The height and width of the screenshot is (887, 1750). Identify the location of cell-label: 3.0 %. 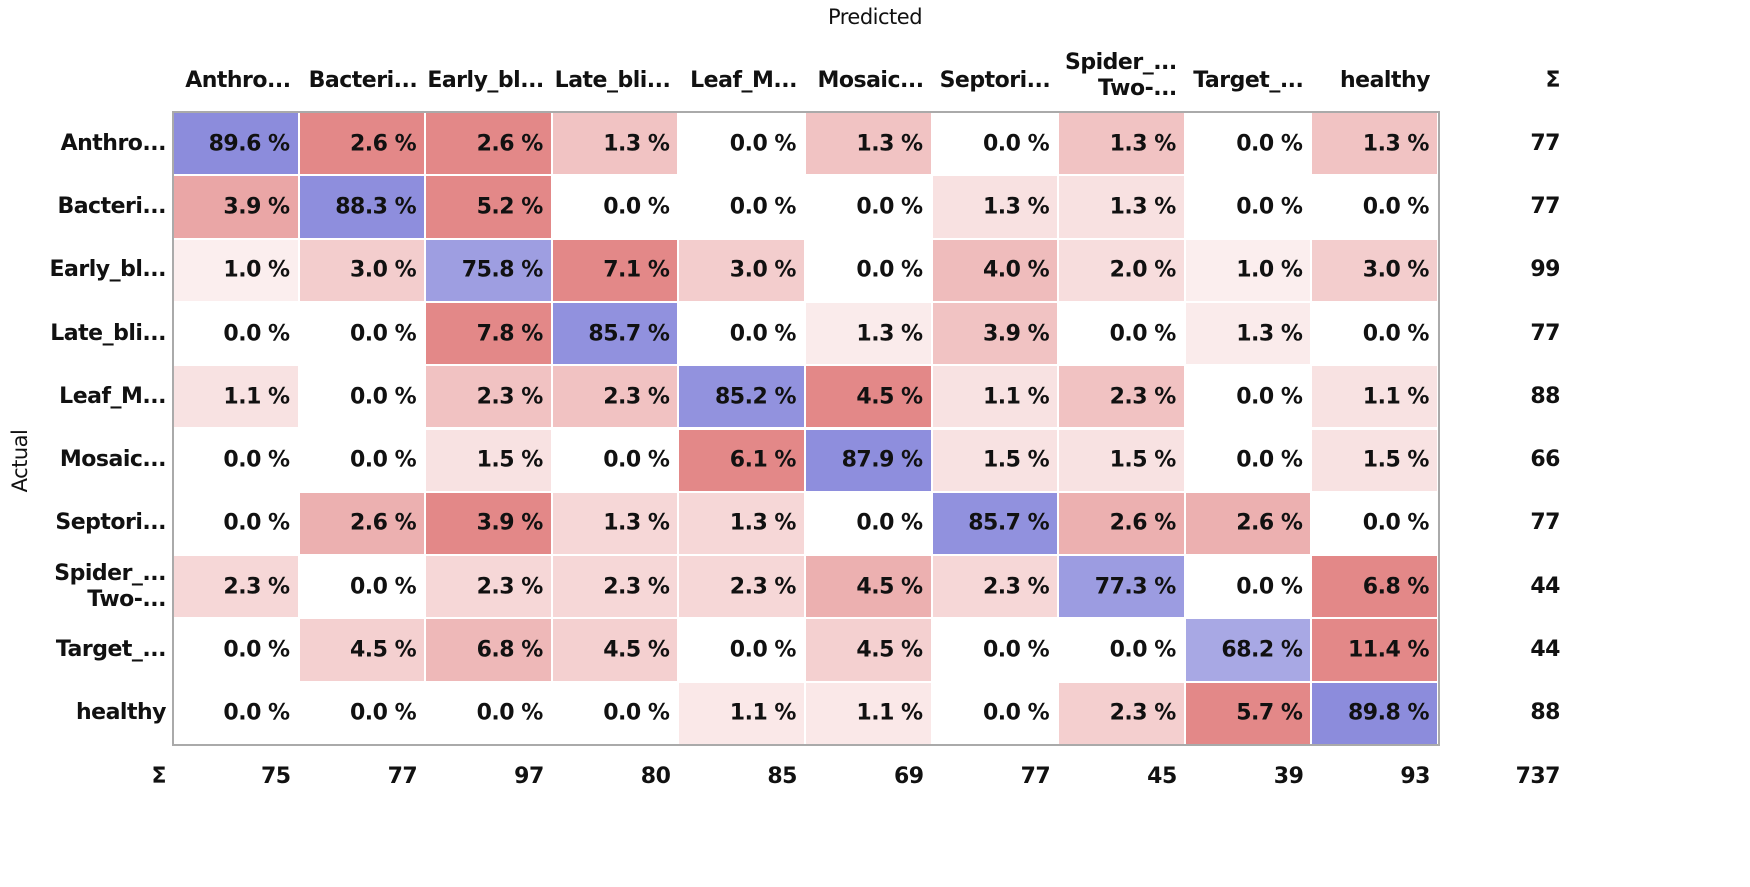
(1396, 270).